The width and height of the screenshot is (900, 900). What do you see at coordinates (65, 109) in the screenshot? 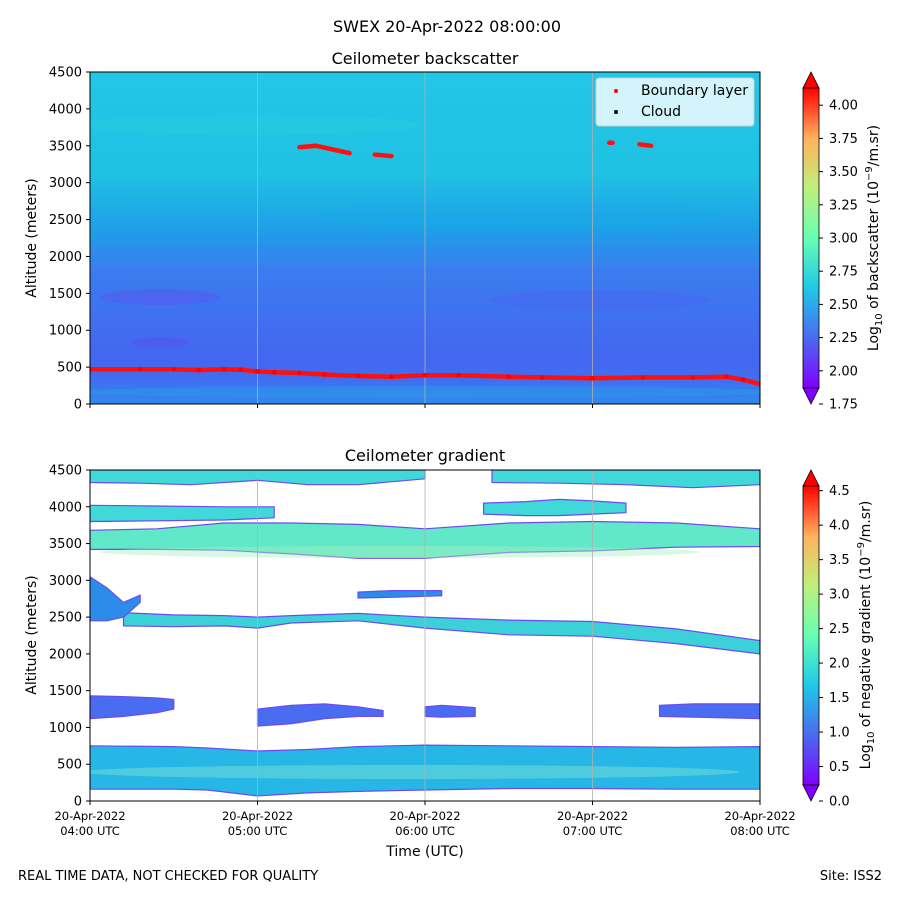
I see `y-tick-label: 4000` at bounding box center [65, 109].